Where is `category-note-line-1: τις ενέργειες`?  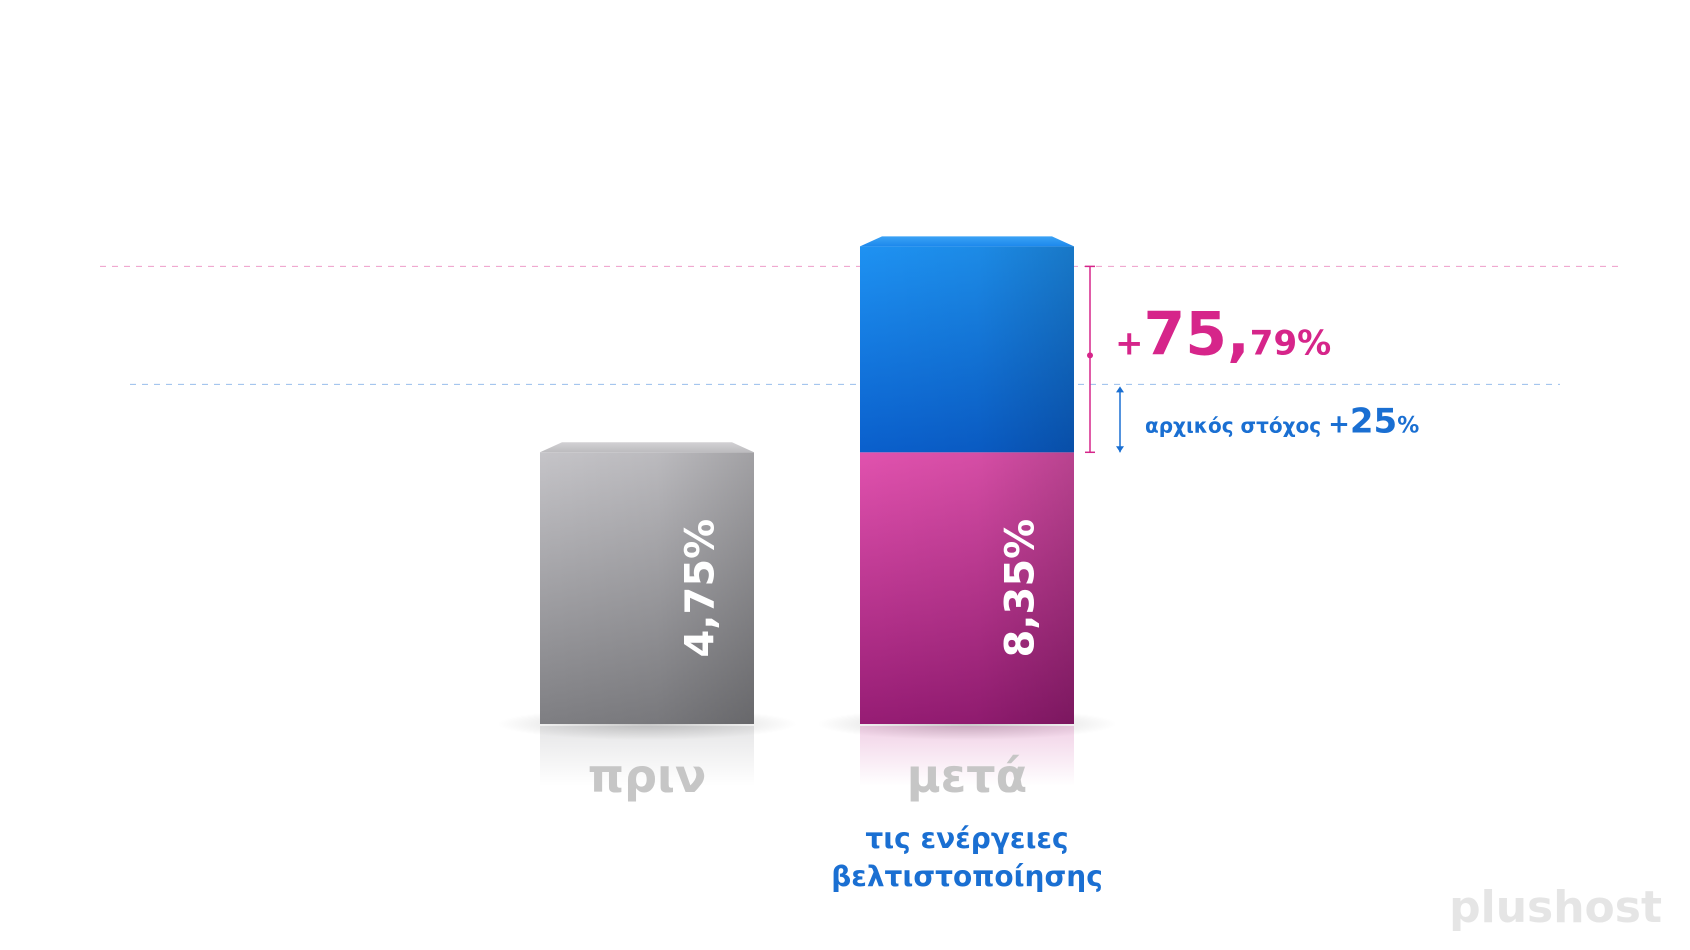
category-note-line-1: τις ενέργειες is located at coordinates (966, 838).